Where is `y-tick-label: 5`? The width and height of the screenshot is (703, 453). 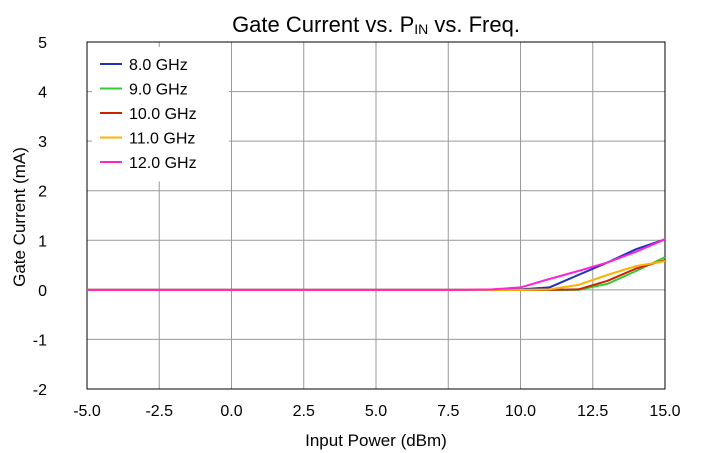
y-tick-label: 5 is located at coordinates (42, 43).